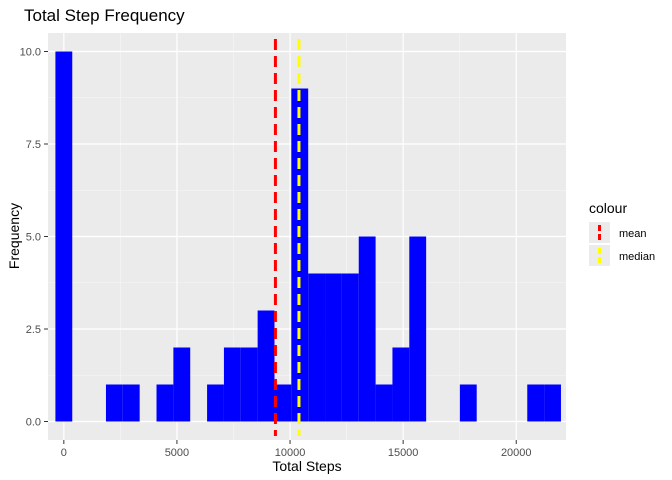 Image resolution: width=672 pixels, height=480 pixels. I want to click on legend-title: colour, so click(608, 208).